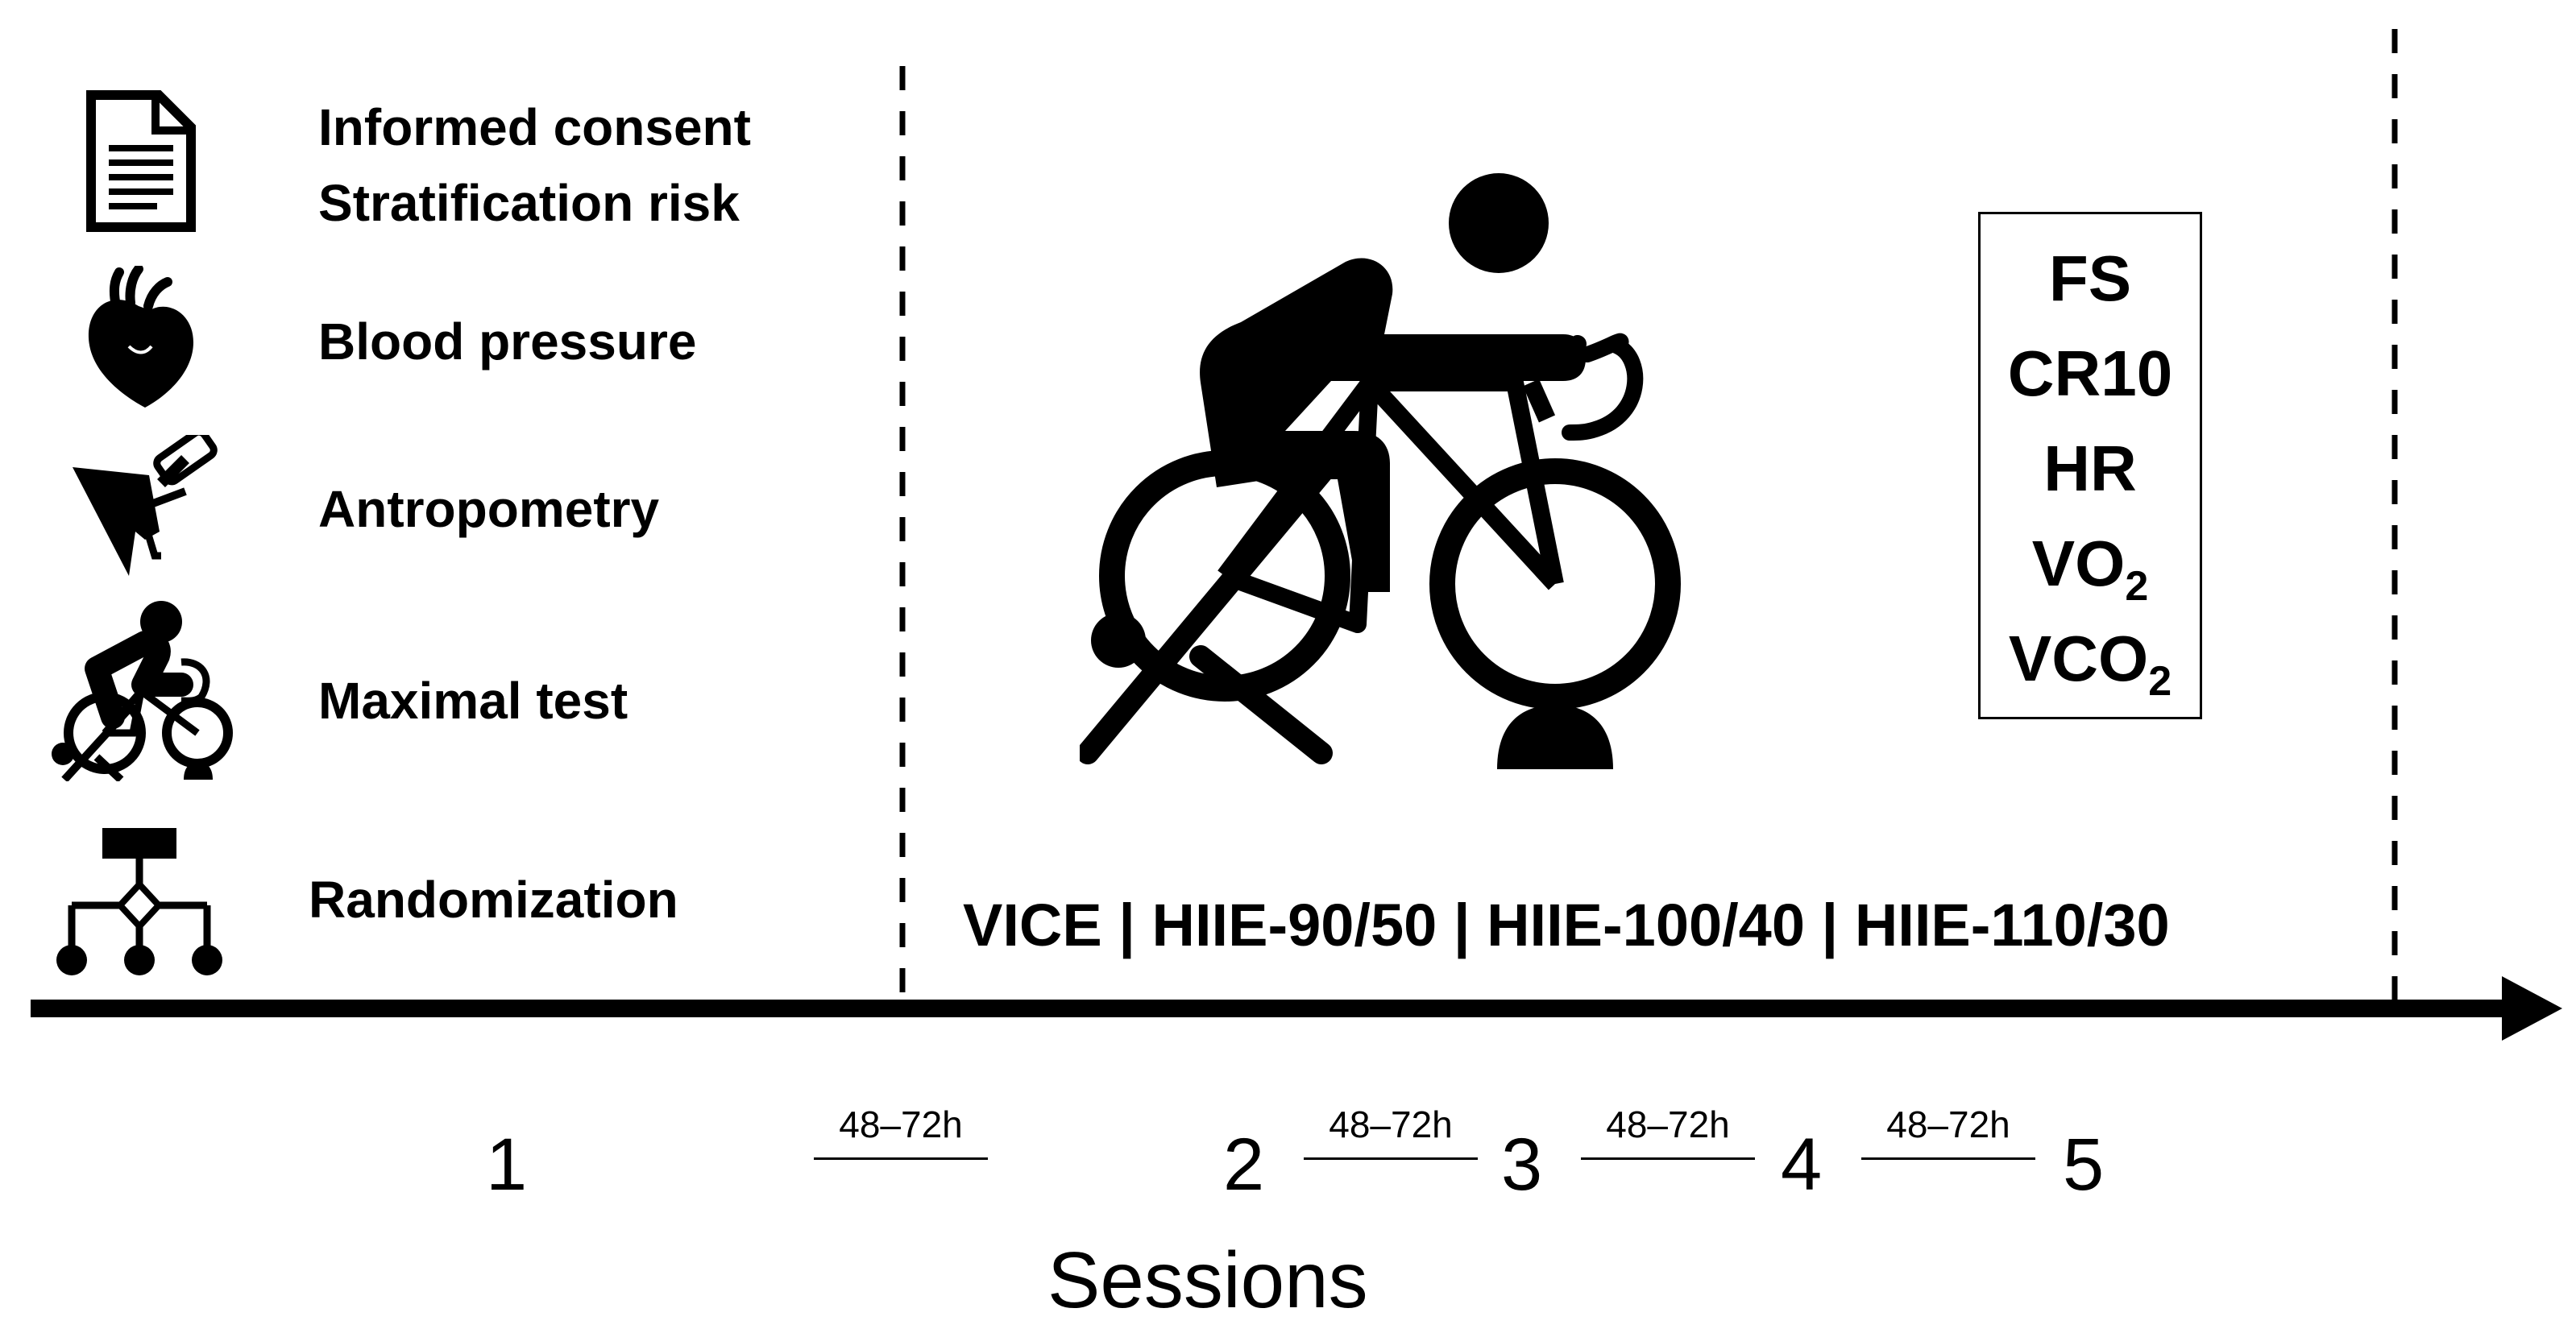 Image resolution: width=2576 pixels, height=1329 pixels. I want to click on interval-1-2: 48–72h, so click(901, 1133).